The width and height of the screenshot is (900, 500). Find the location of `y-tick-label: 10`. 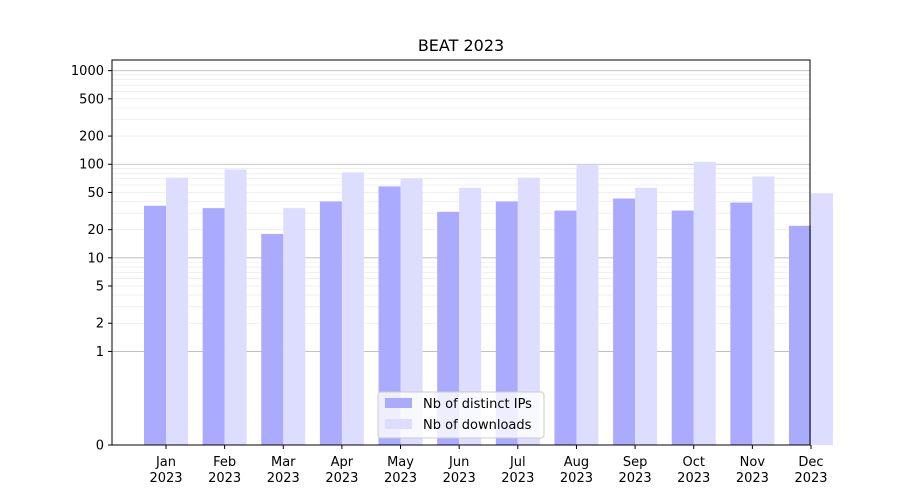

y-tick-label: 10 is located at coordinates (95, 258).